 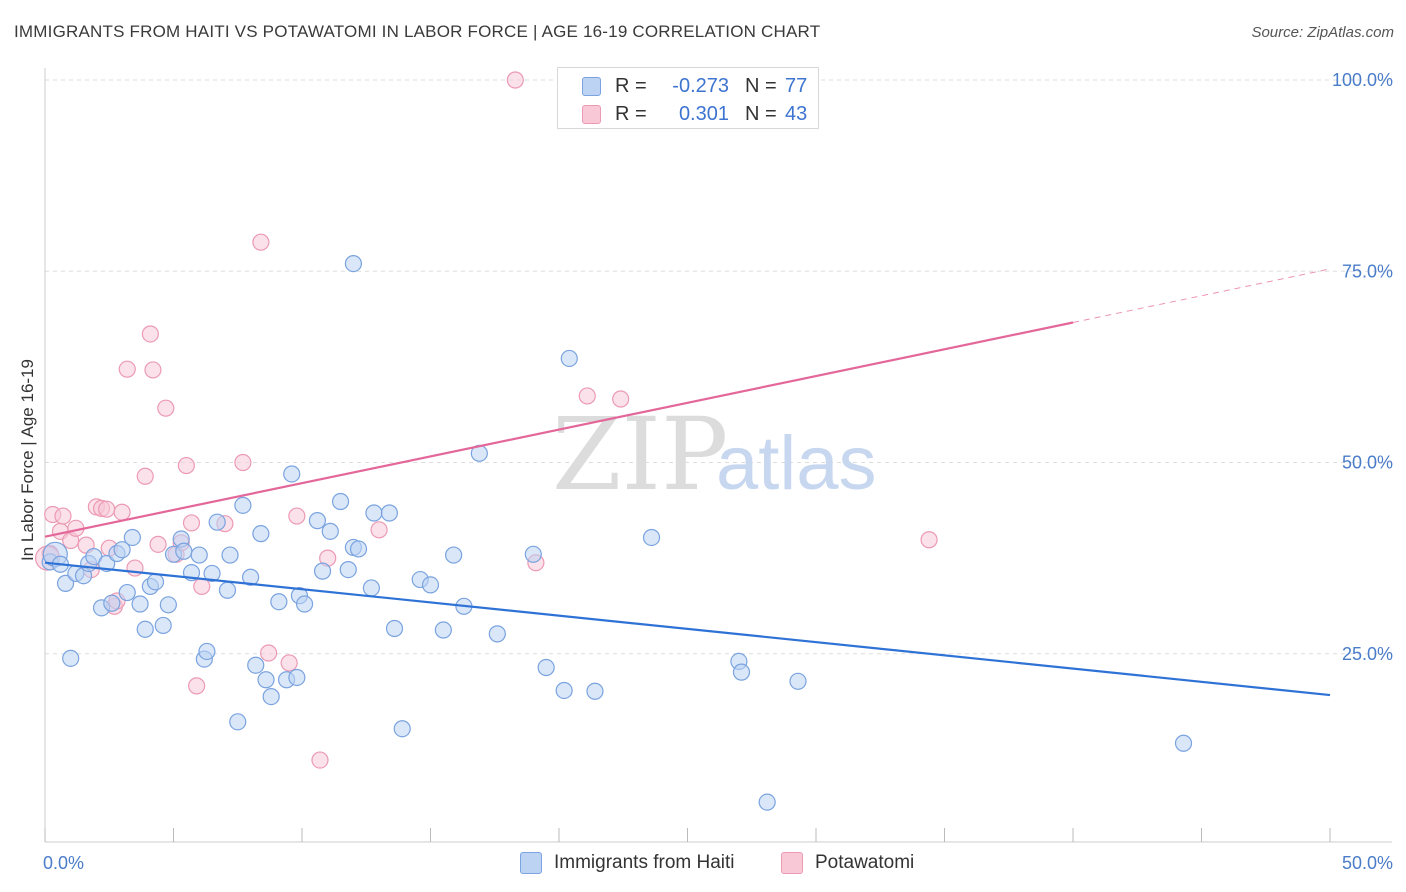 I want to click on y-tick-label: 50.0%, so click(x=1367, y=463).